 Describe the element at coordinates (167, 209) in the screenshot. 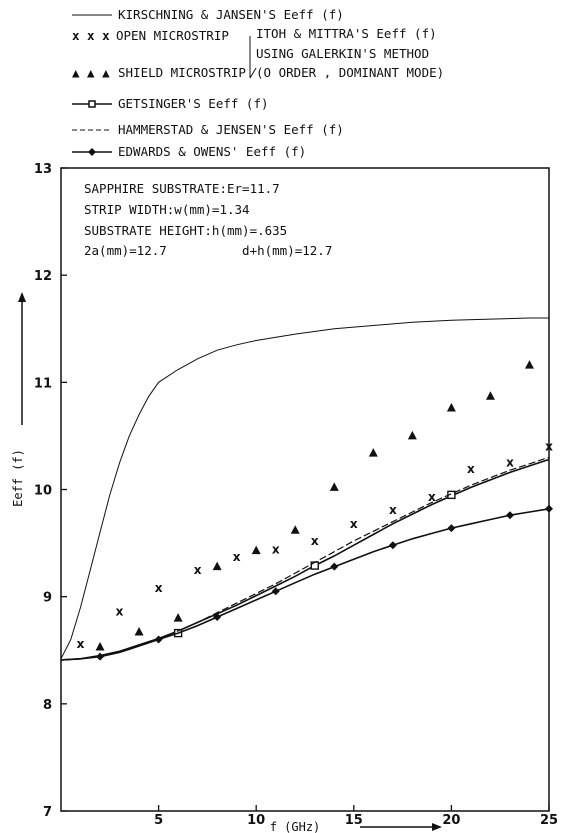

I see `annotation-line-2: STRIP WIDTH:w(mm)=1.34` at that location.